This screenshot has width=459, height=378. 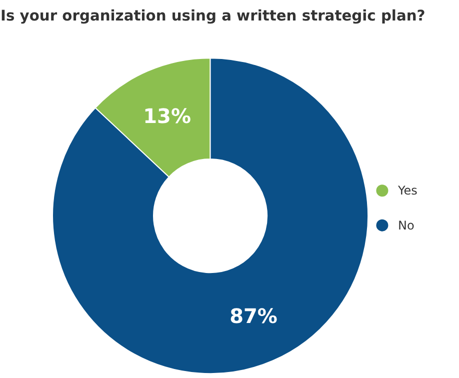 What do you see at coordinates (406, 225) in the screenshot?
I see `legend-label: No` at bounding box center [406, 225].